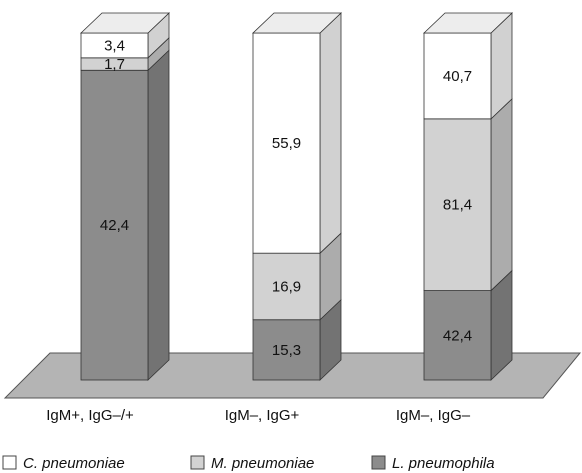  What do you see at coordinates (74, 463) in the screenshot?
I see `legend-label-c-pneumoniae: C. pneumoniae` at bounding box center [74, 463].